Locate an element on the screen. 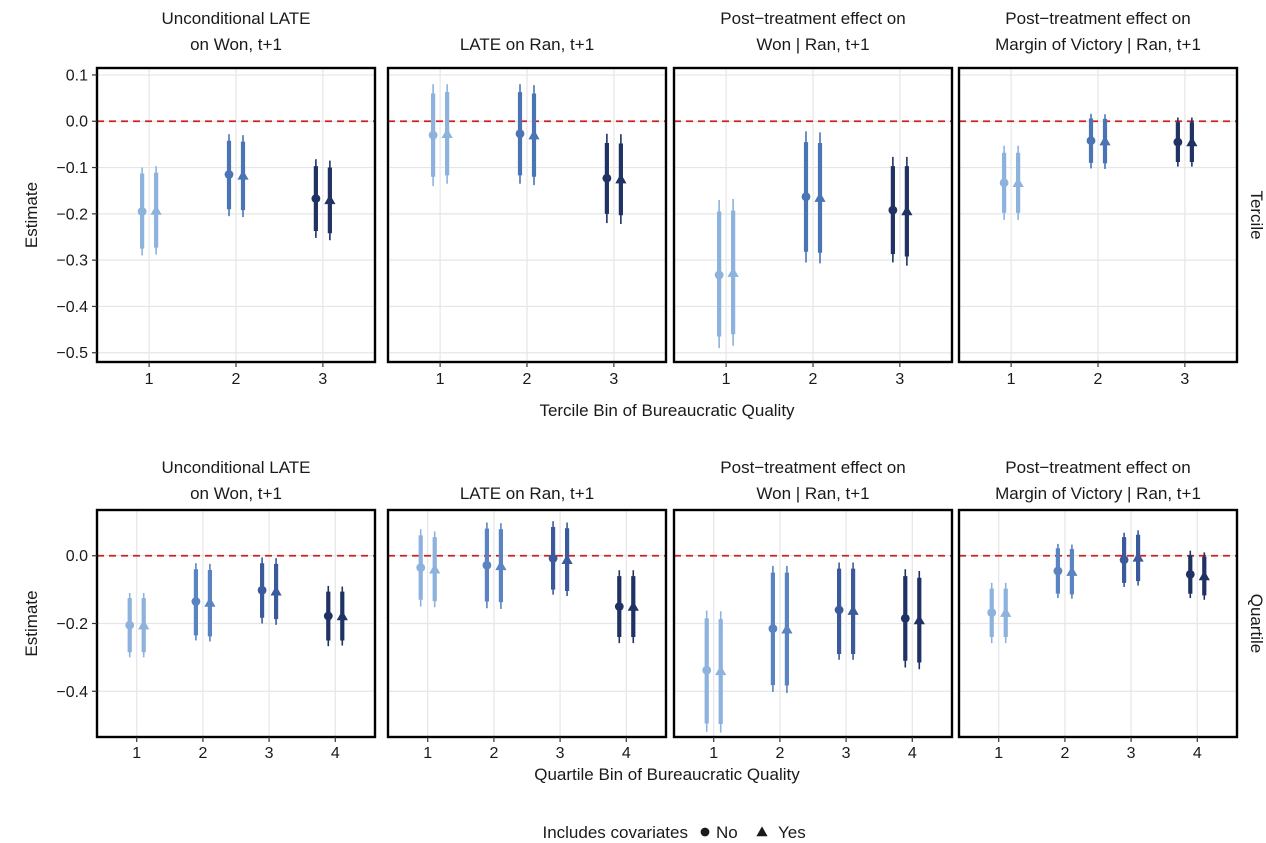  y-axis-label: Estimate is located at coordinates (31, 623).